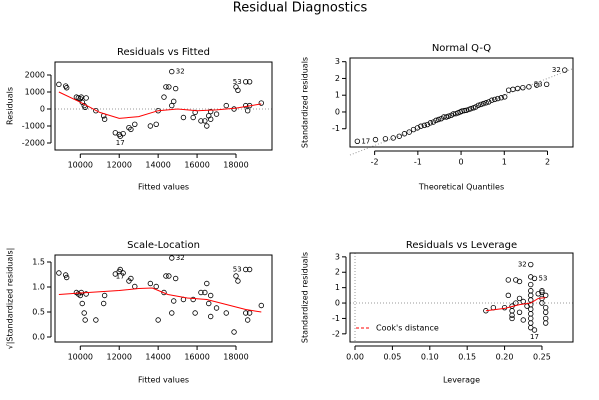 This screenshot has height=400, width=599. What do you see at coordinates (337, 95) in the screenshot?
I see `y-tick-label: 1` at bounding box center [337, 95].